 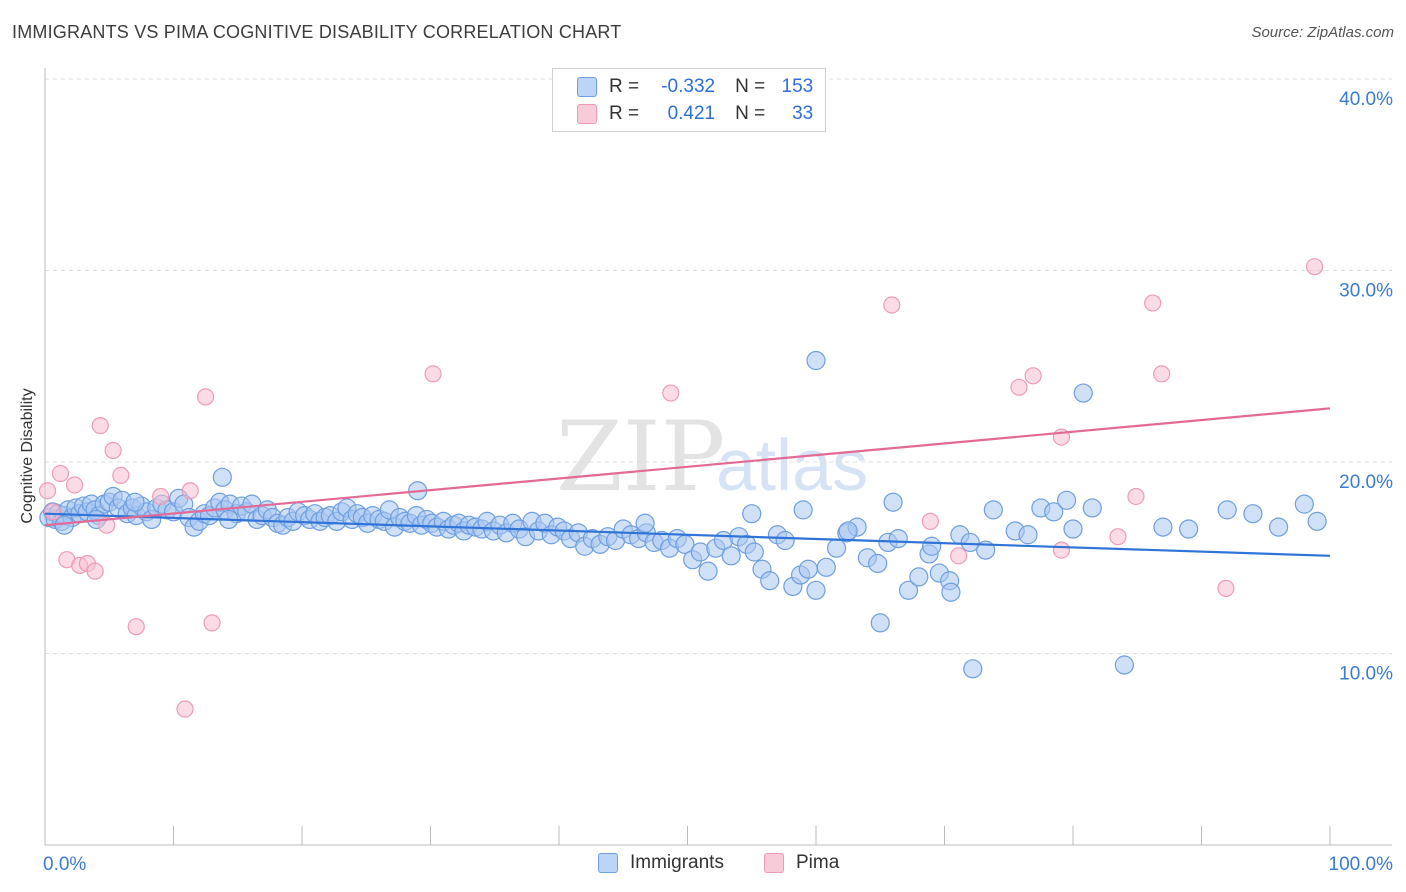 I want to click on y-tick-label: 30.0%, so click(x=1366, y=291).